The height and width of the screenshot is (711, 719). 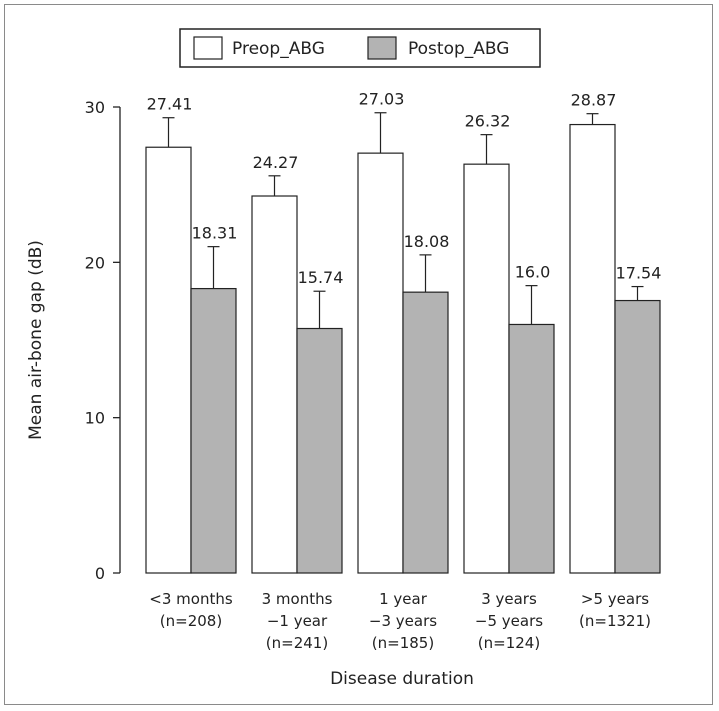 What do you see at coordinates (403, 643) in the screenshot?
I see `category-label: (n=185)` at bounding box center [403, 643].